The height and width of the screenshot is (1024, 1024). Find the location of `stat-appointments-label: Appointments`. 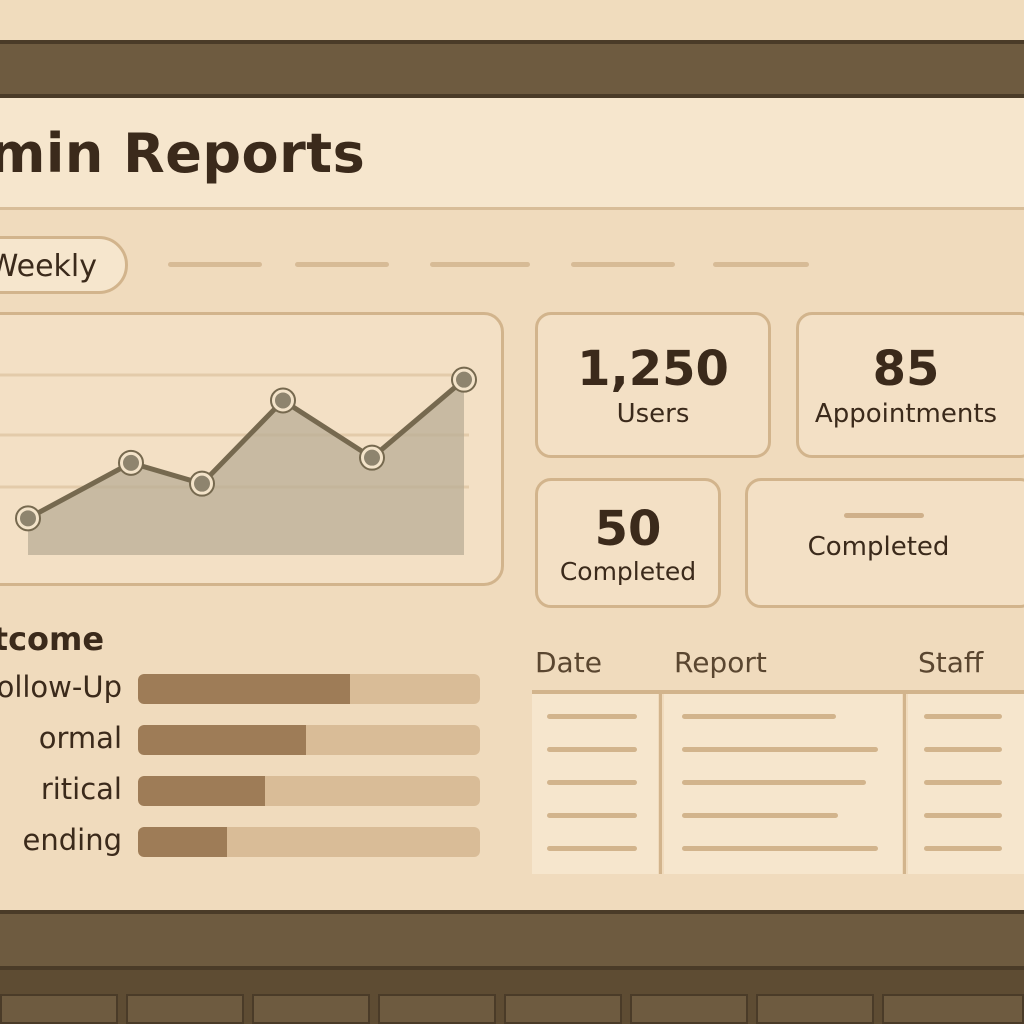

stat-appointments-label: Appointments is located at coordinates (906, 414).